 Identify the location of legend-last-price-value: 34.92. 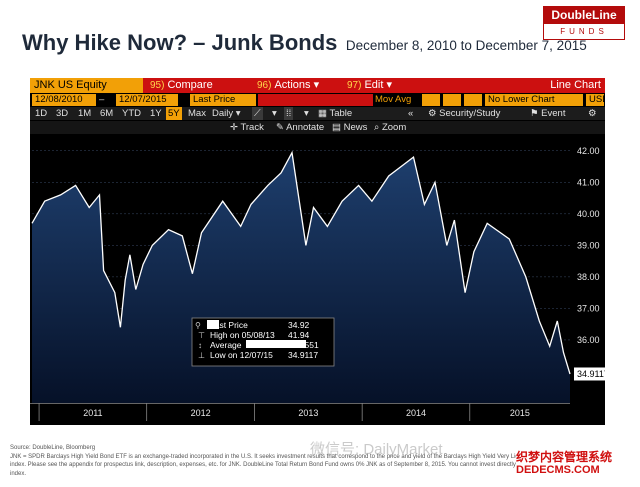
(299, 325).